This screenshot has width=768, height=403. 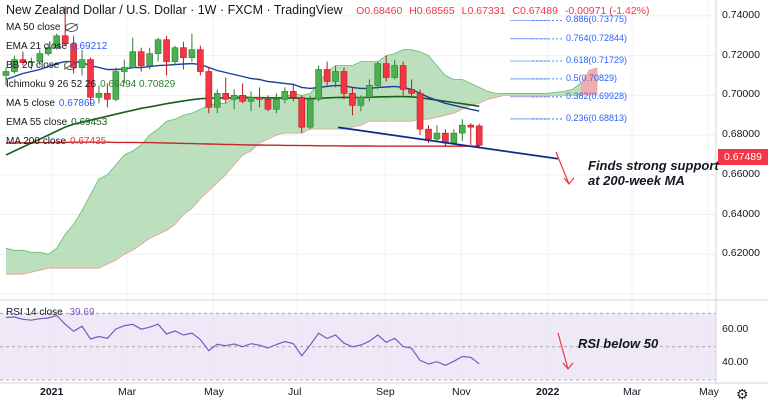 What do you see at coordinates (563, 351) in the screenshot?
I see `rsi-arrow` at bounding box center [563, 351].